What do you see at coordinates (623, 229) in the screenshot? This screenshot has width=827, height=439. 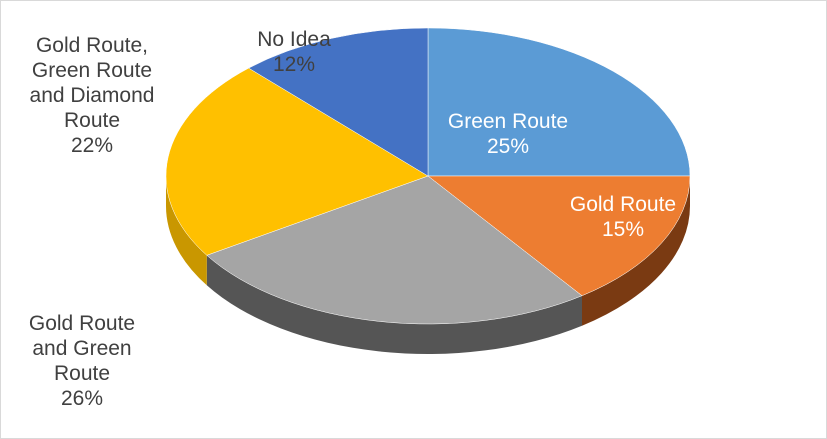 I see `data-label-line: 15%` at bounding box center [623, 229].